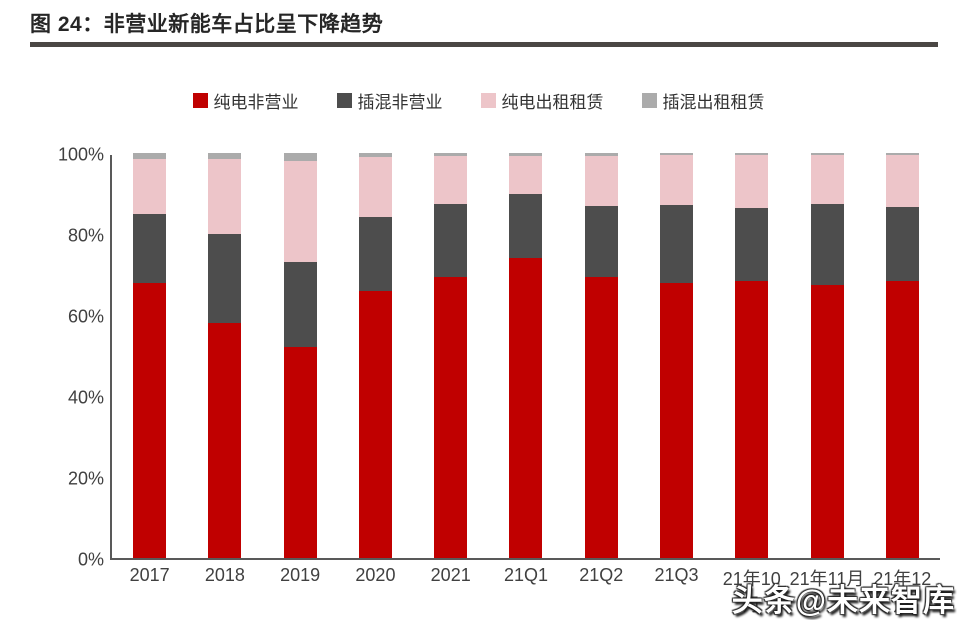 The width and height of the screenshot is (957, 620). Describe the element at coordinates (224, 575) in the screenshot. I see `x-tick-label: 2018` at that location.